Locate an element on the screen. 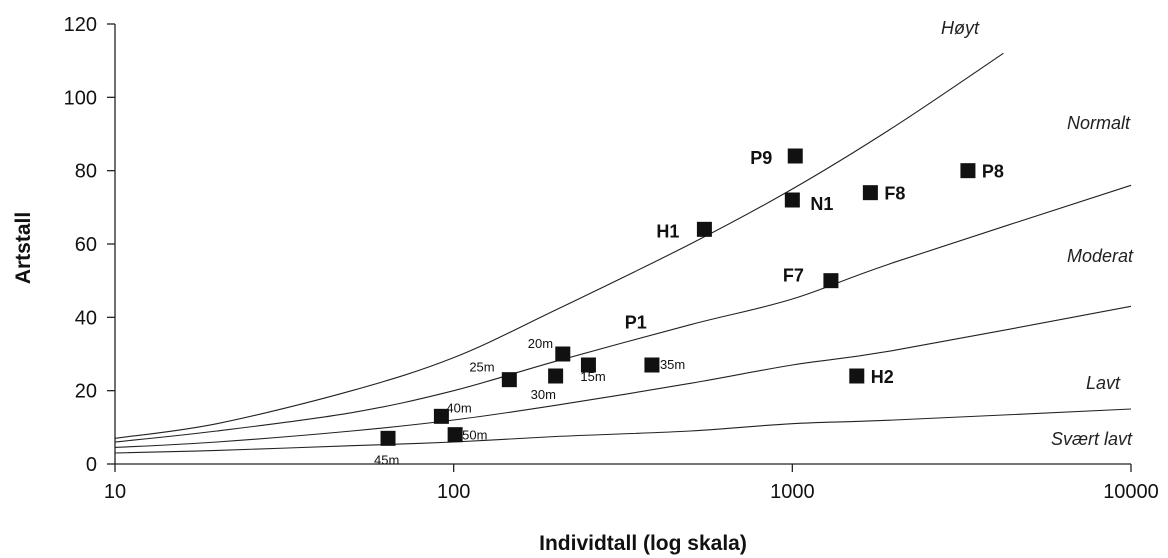  data-point-label: H1 is located at coordinates (667, 231).